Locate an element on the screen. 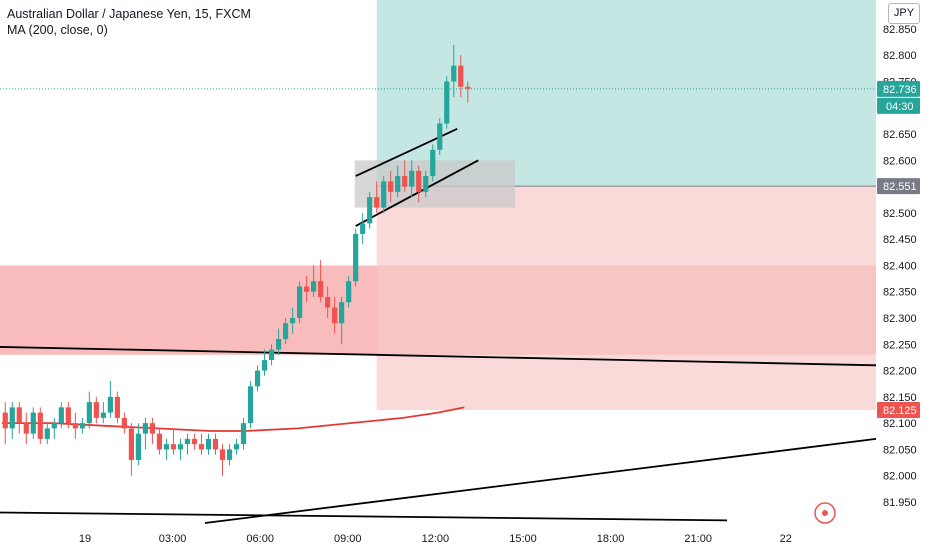 This screenshot has height=550, width=932. price-tick-label: 82.350 is located at coordinates (900, 293).